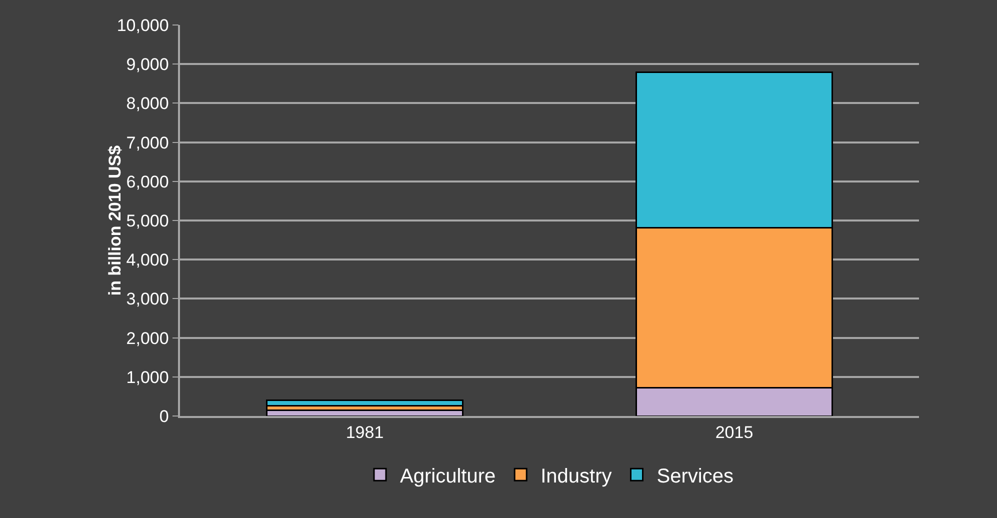 The width and height of the screenshot is (997, 518). I want to click on y-tick-label: 10,000, so click(142, 25).